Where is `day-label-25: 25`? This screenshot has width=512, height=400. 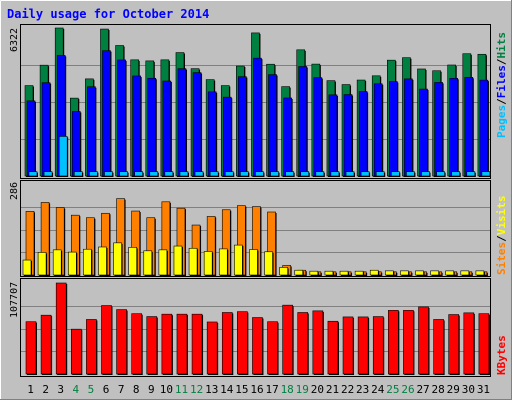
day-label-25: 25 is located at coordinates (392, 389).